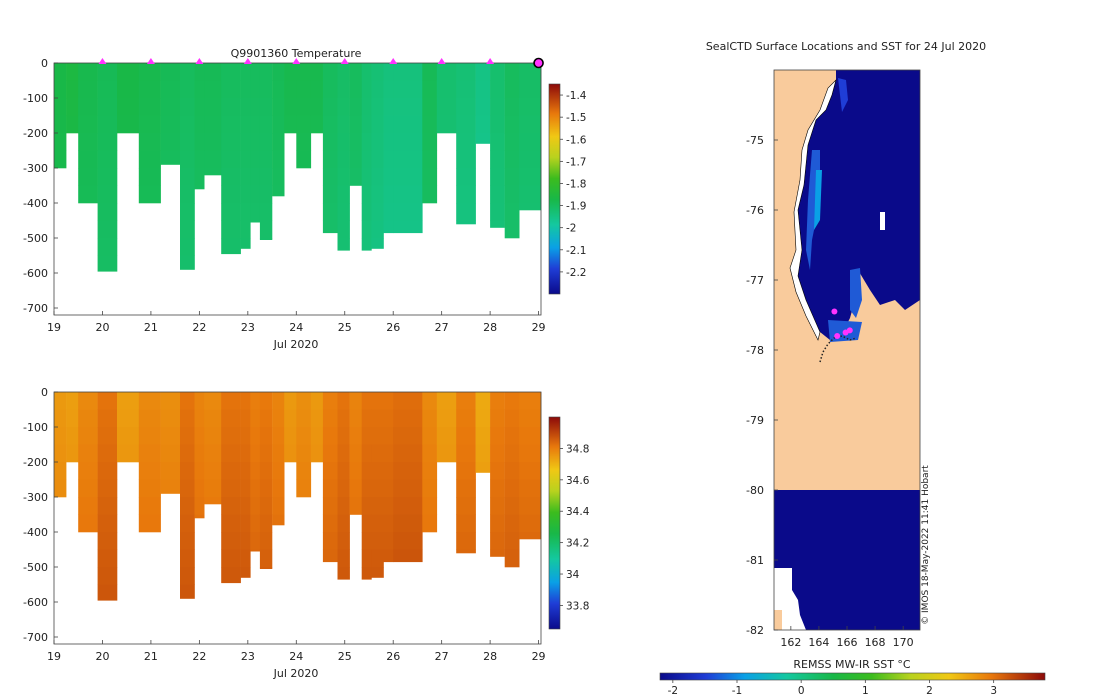  I want to click on y-tick-label: -400, so click(35, 532).